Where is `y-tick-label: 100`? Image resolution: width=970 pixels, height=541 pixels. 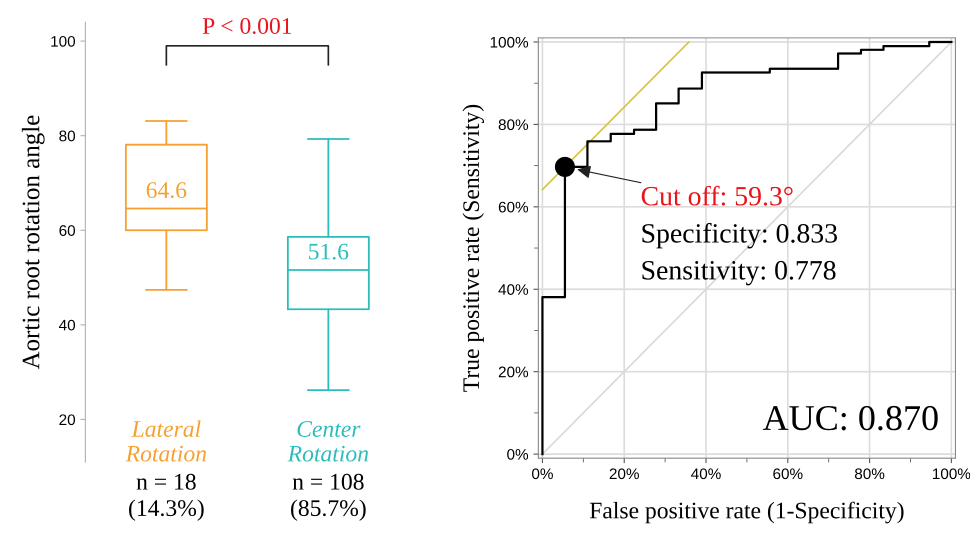 y-tick-label: 100 is located at coordinates (63, 41).